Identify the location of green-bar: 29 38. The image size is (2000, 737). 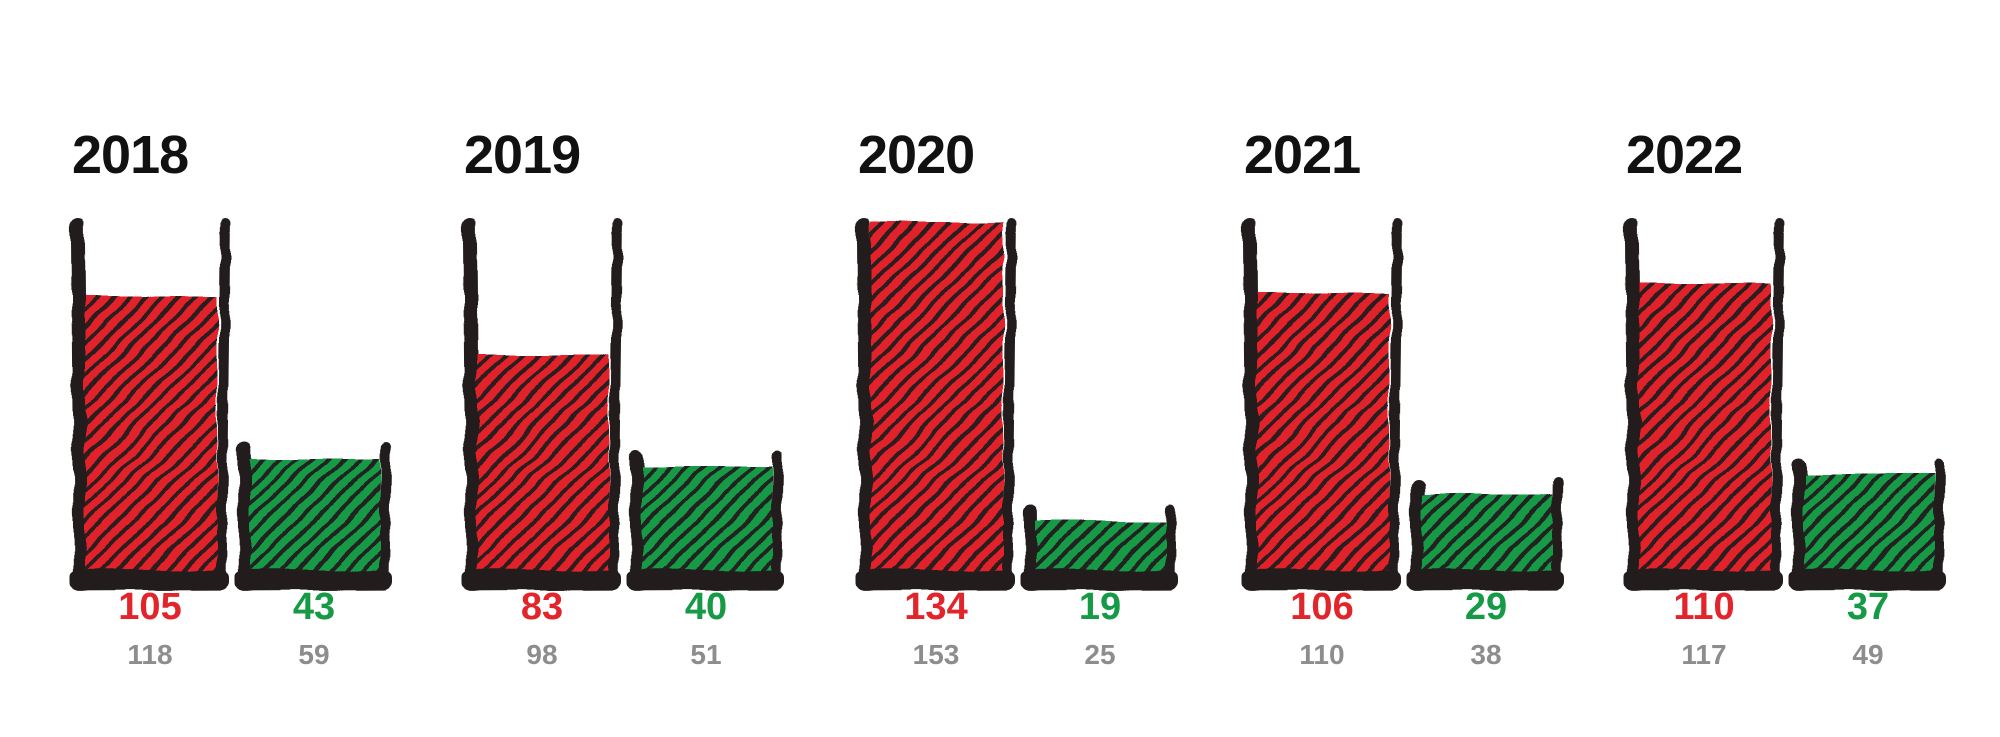
(1486, 368).